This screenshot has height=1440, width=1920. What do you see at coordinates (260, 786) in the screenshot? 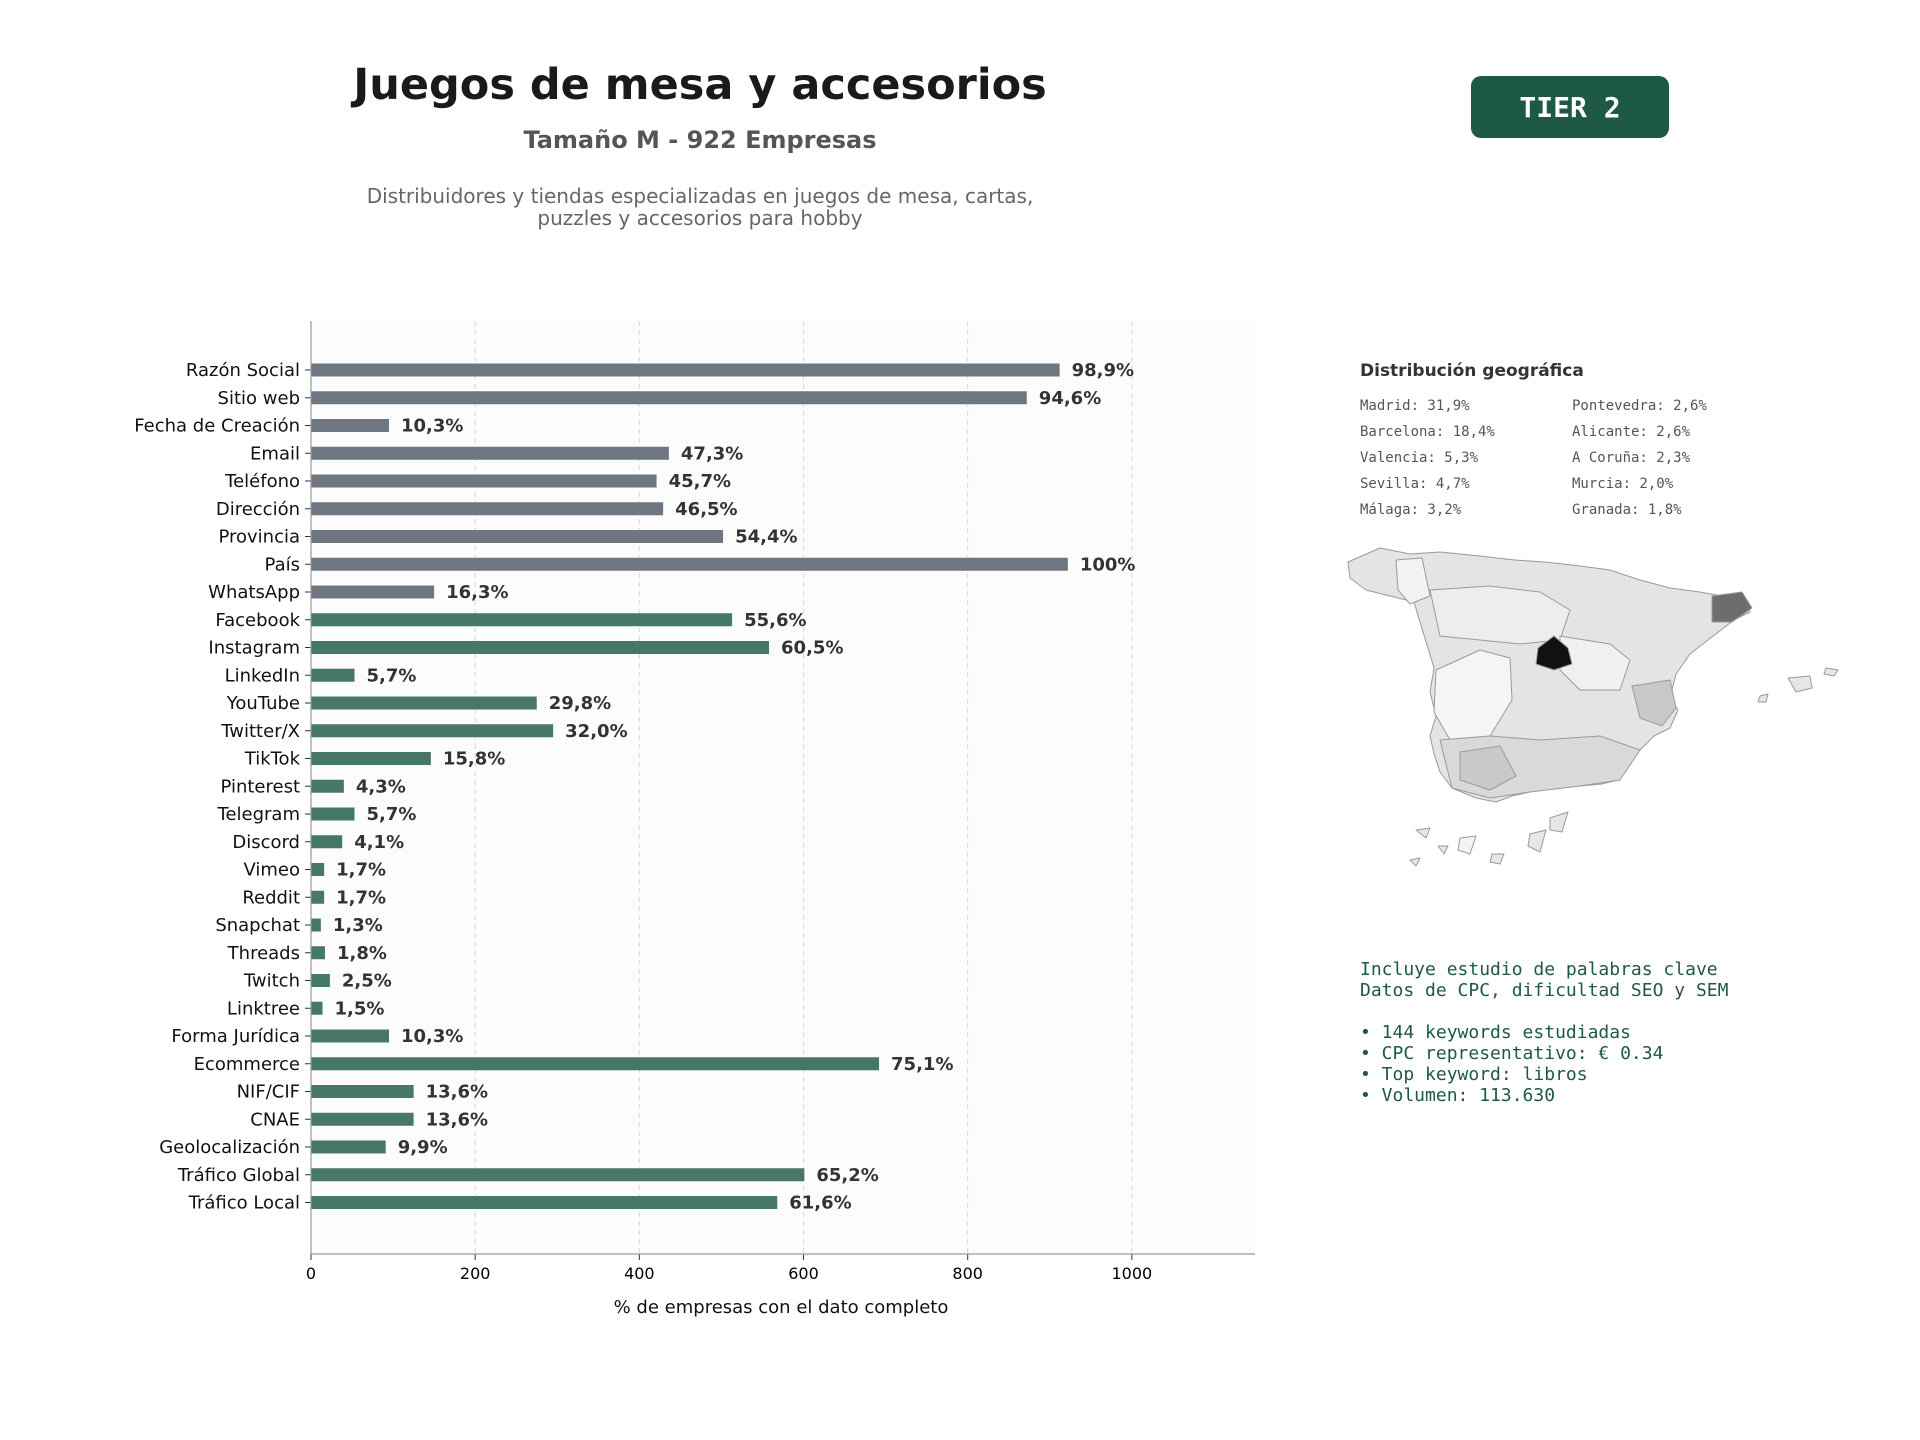
I see `category-label: Pinterest` at bounding box center [260, 786].